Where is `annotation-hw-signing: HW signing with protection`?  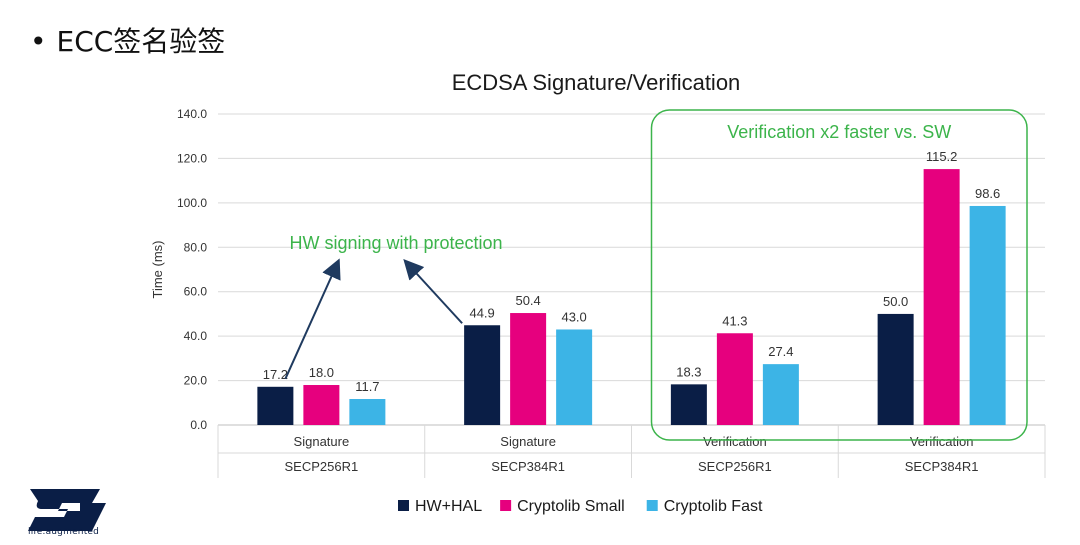
annotation-hw-signing: HW signing with protection is located at coordinates (395, 243).